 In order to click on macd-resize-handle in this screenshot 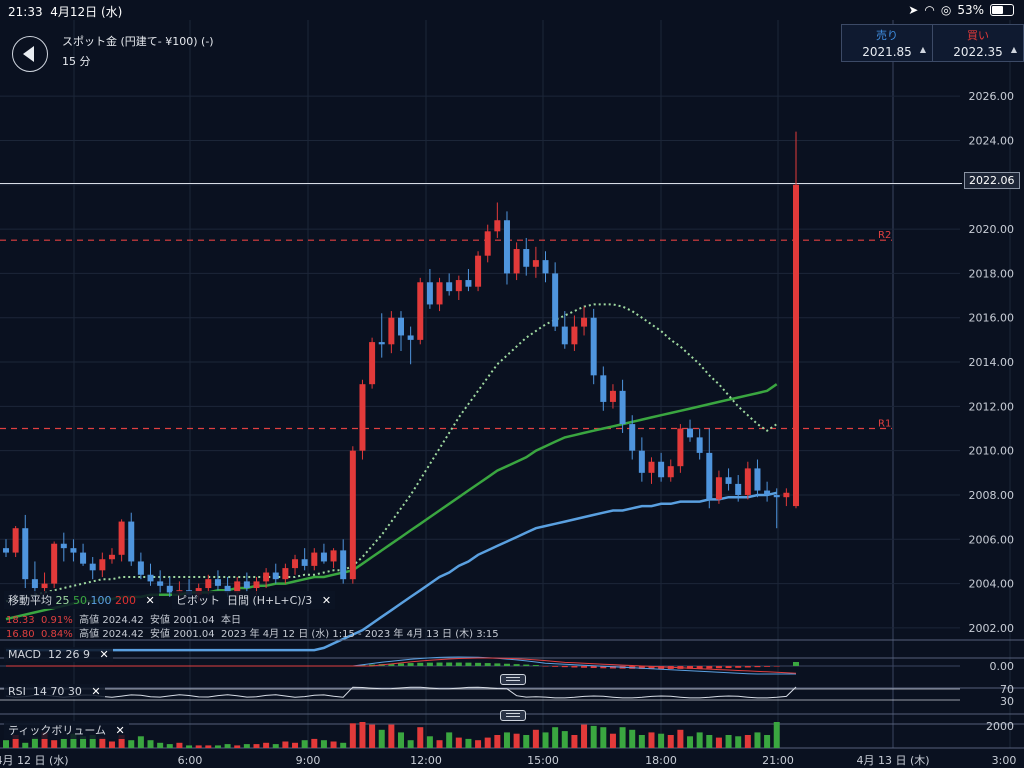, I will do `click(513, 679)`.